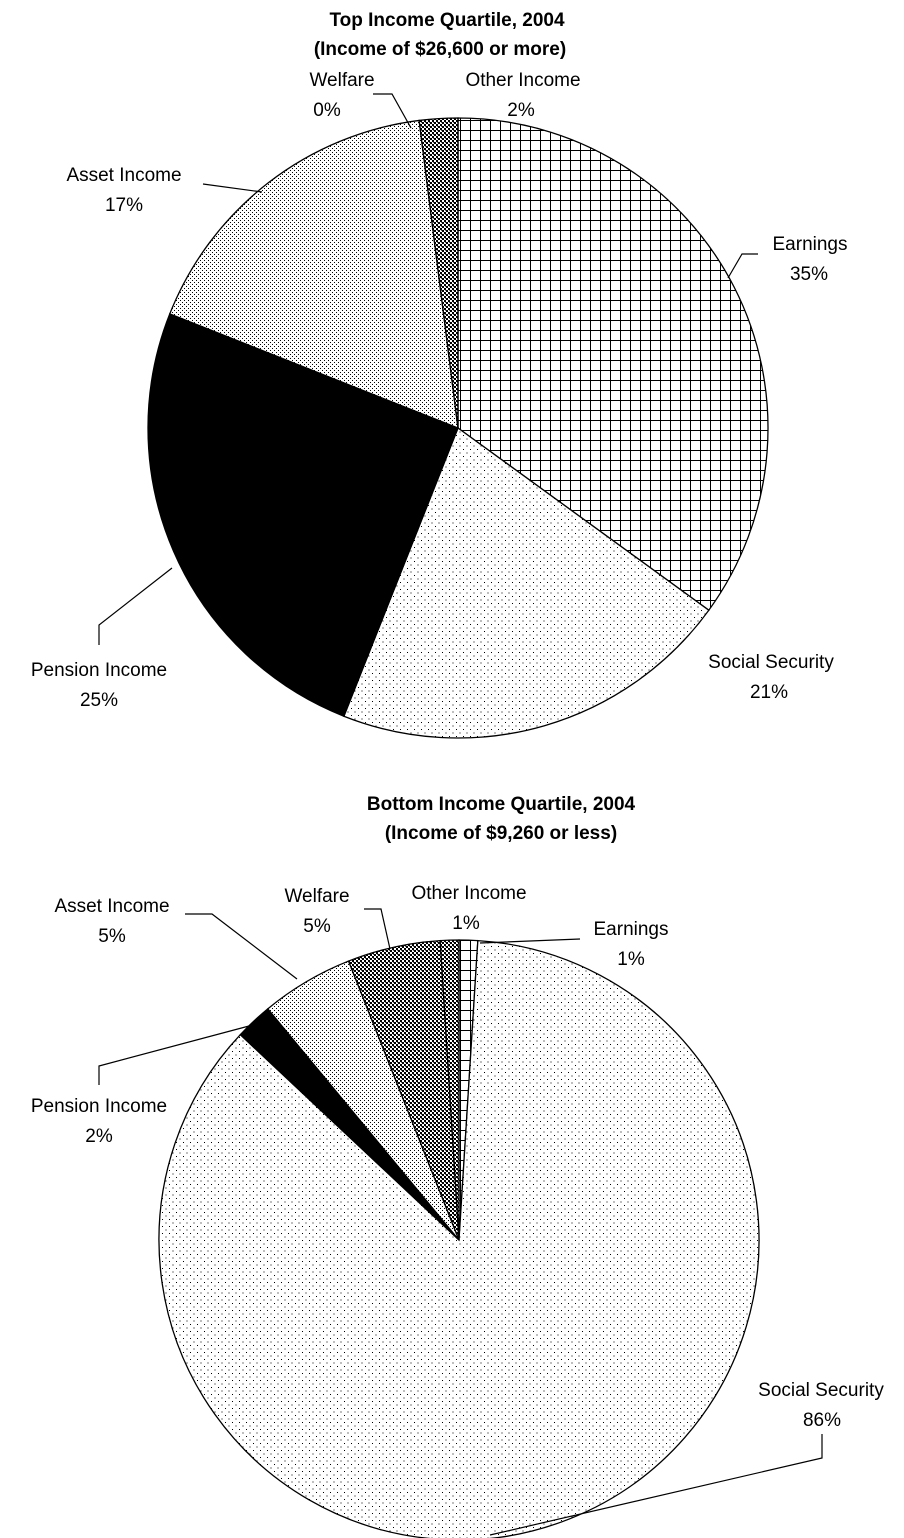  What do you see at coordinates (522, 80) in the screenshot?
I see `top-label-other-income: Other Income` at bounding box center [522, 80].